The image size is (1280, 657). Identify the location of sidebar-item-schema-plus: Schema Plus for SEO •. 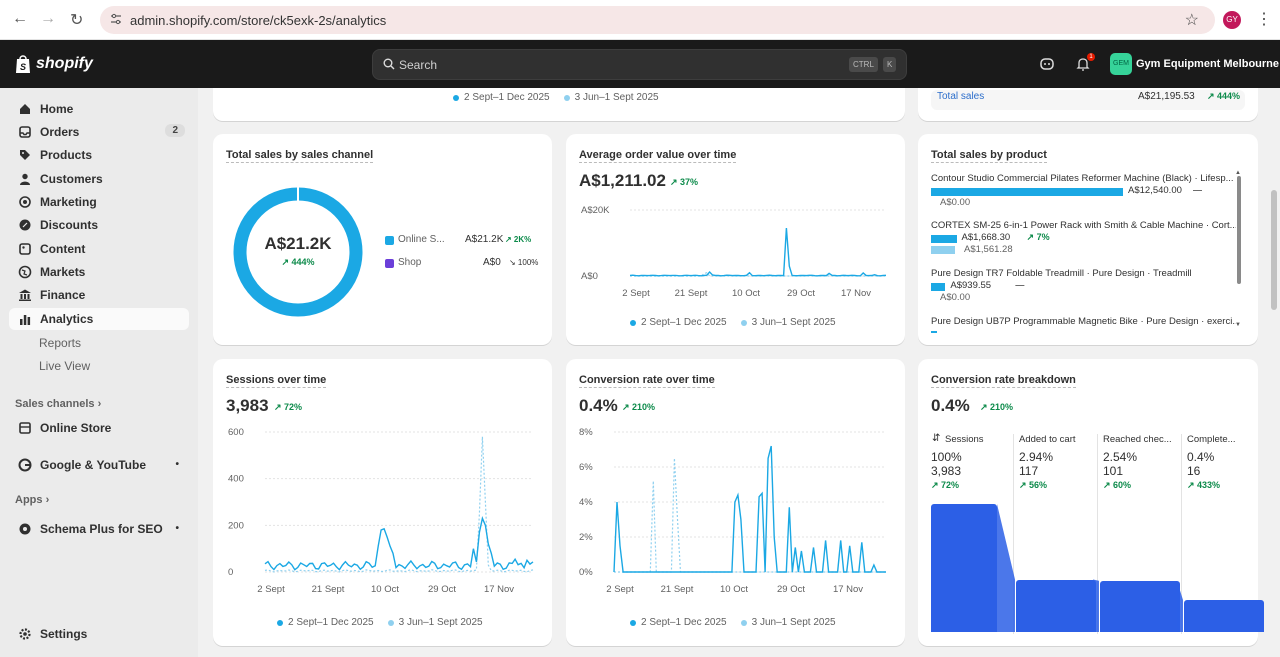
(99, 529).